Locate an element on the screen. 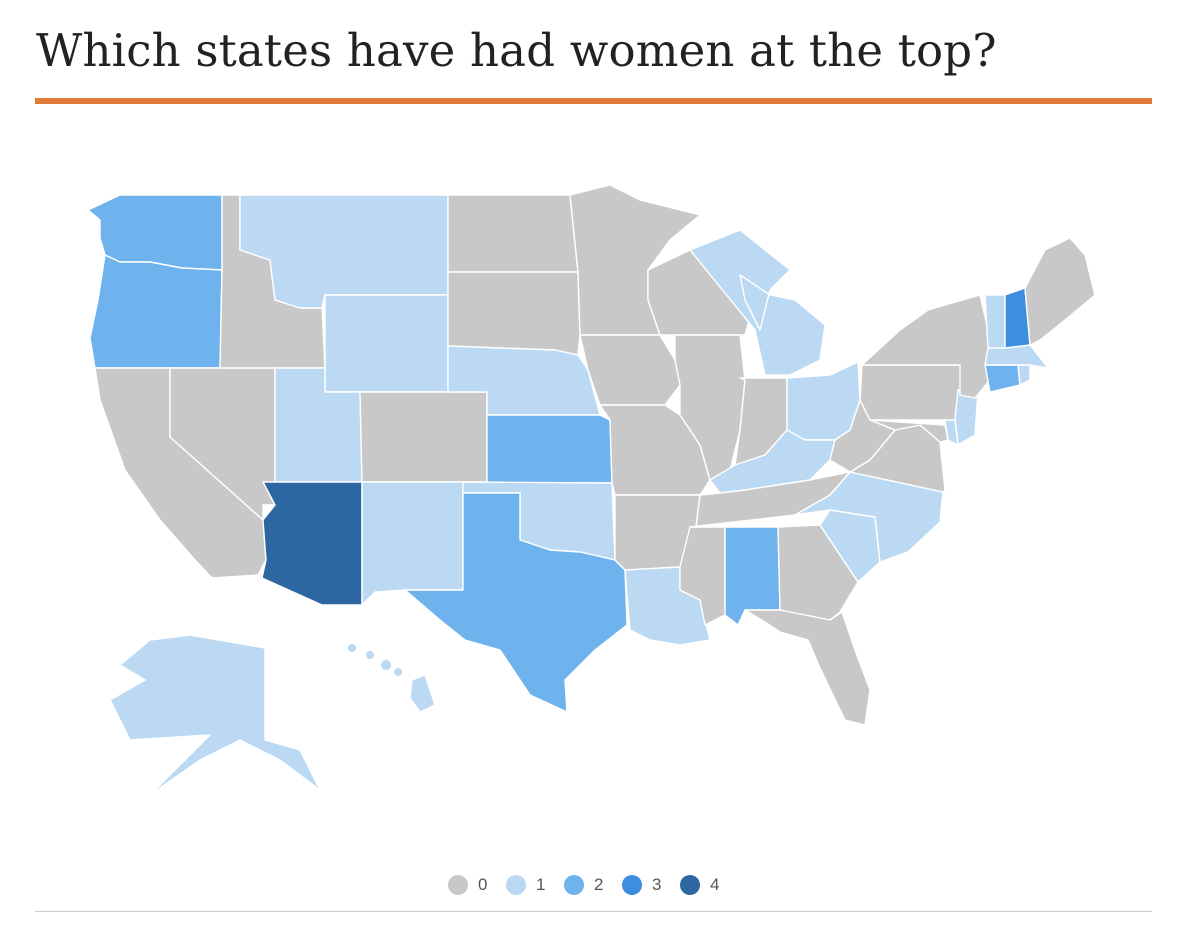 Image resolution: width=1200 pixels, height=928 pixels. page-title: Which states have had women at the top? is located at coordinates (516, 50).